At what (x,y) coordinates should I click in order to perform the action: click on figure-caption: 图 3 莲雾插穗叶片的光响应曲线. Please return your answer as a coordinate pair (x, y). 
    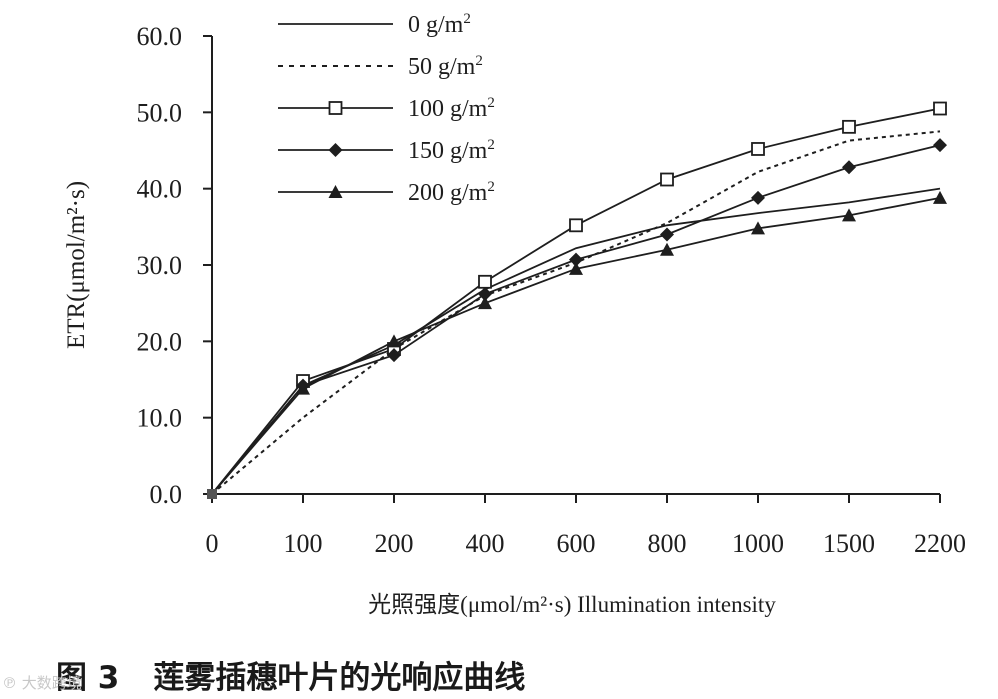
    Looking at the image, I should click on (290, 674).